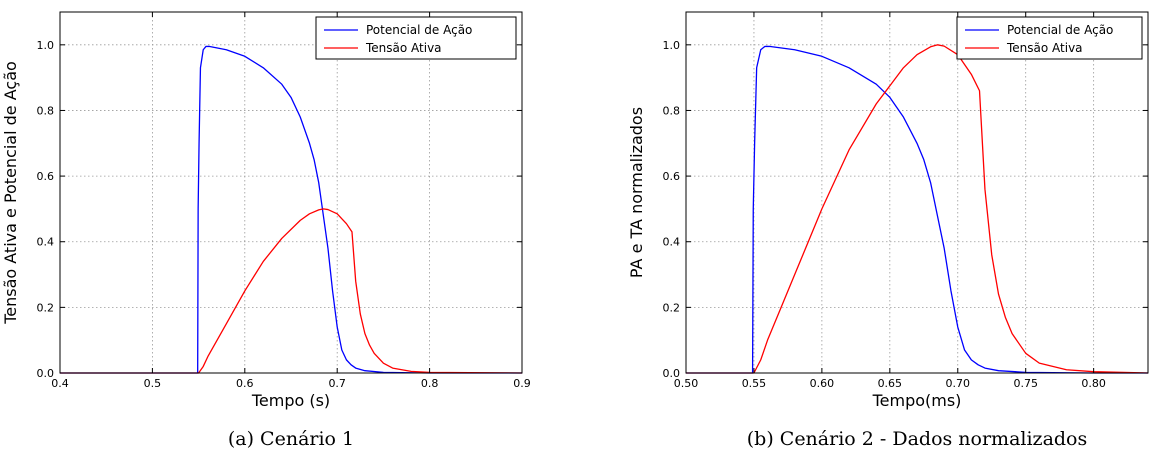  Describe the element at coordinates (917, 400) in the screenshot. I see `x-axis-label: Tempo(ms)` at that location.